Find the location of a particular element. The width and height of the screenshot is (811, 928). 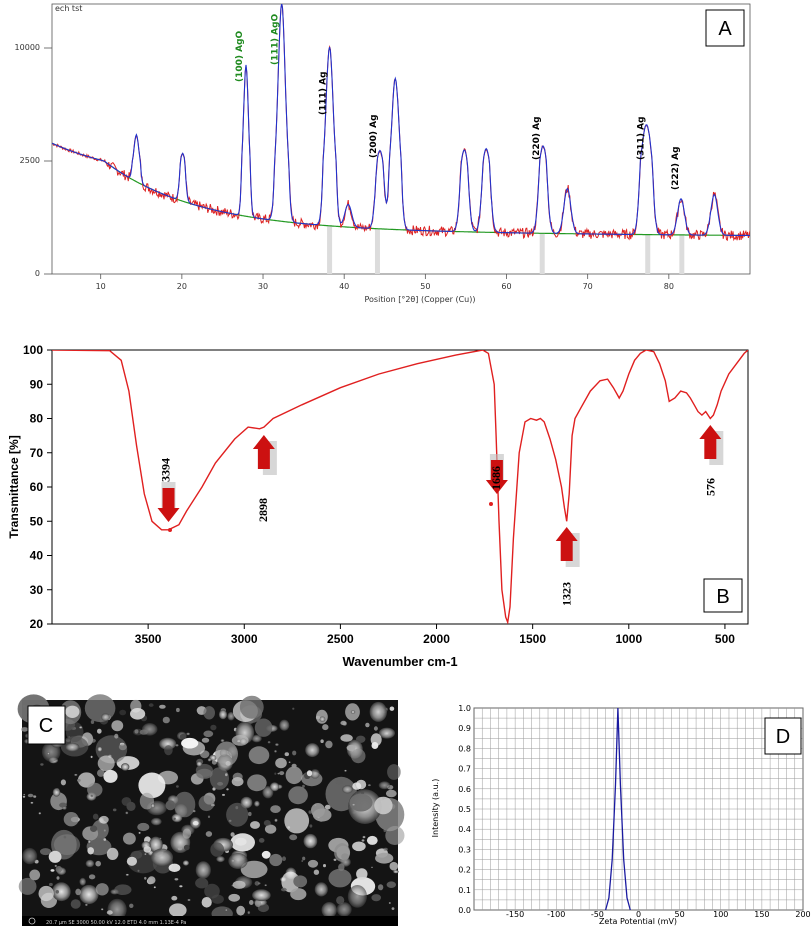

panel-d-ytick-label: 0.4 is located at coordinates (464, 829).